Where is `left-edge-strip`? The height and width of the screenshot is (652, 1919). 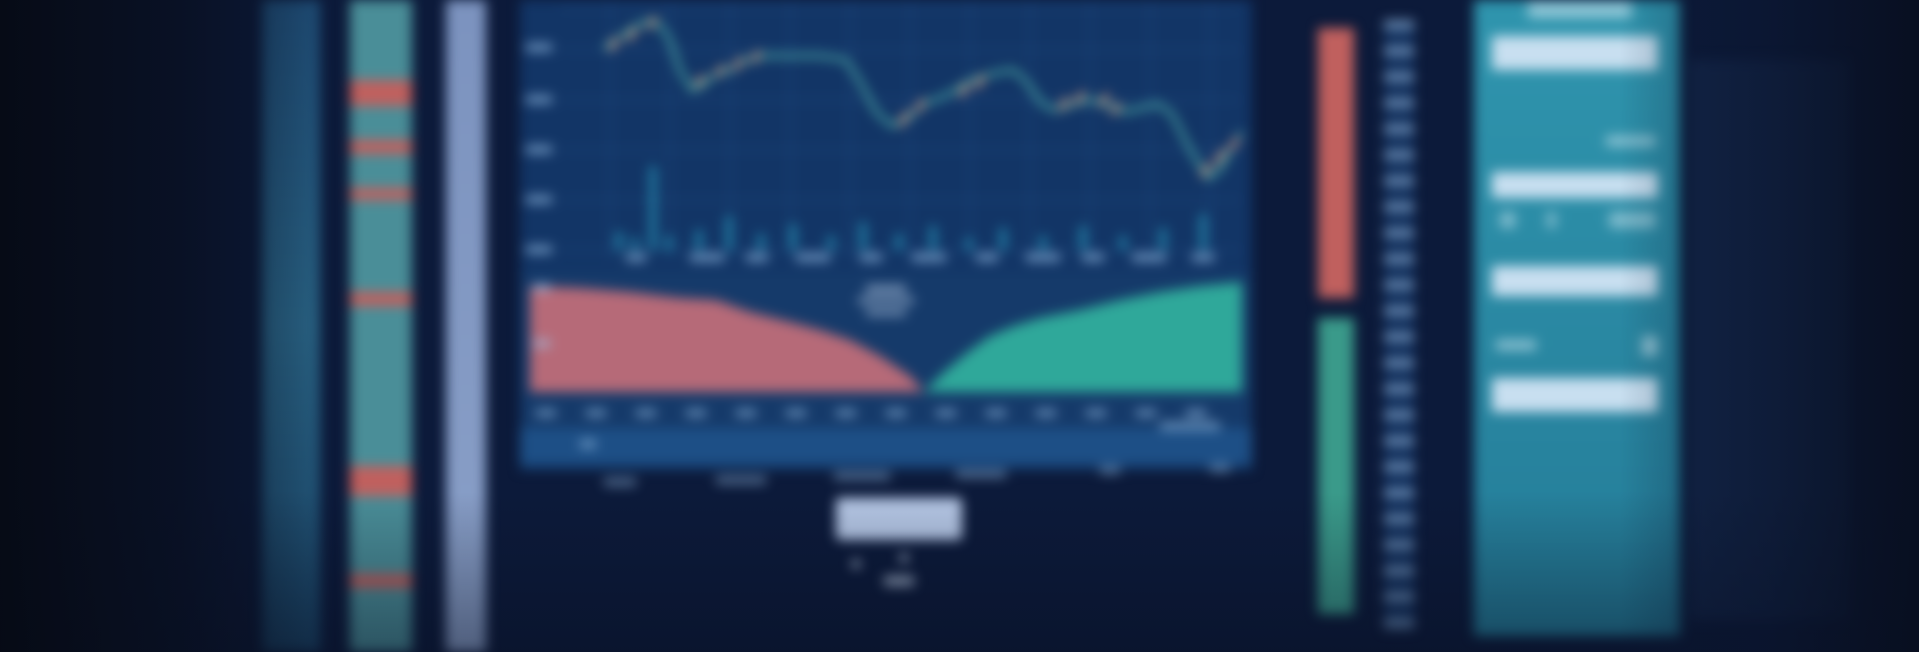 left-edge-strip is located at coordinates (291, 326).